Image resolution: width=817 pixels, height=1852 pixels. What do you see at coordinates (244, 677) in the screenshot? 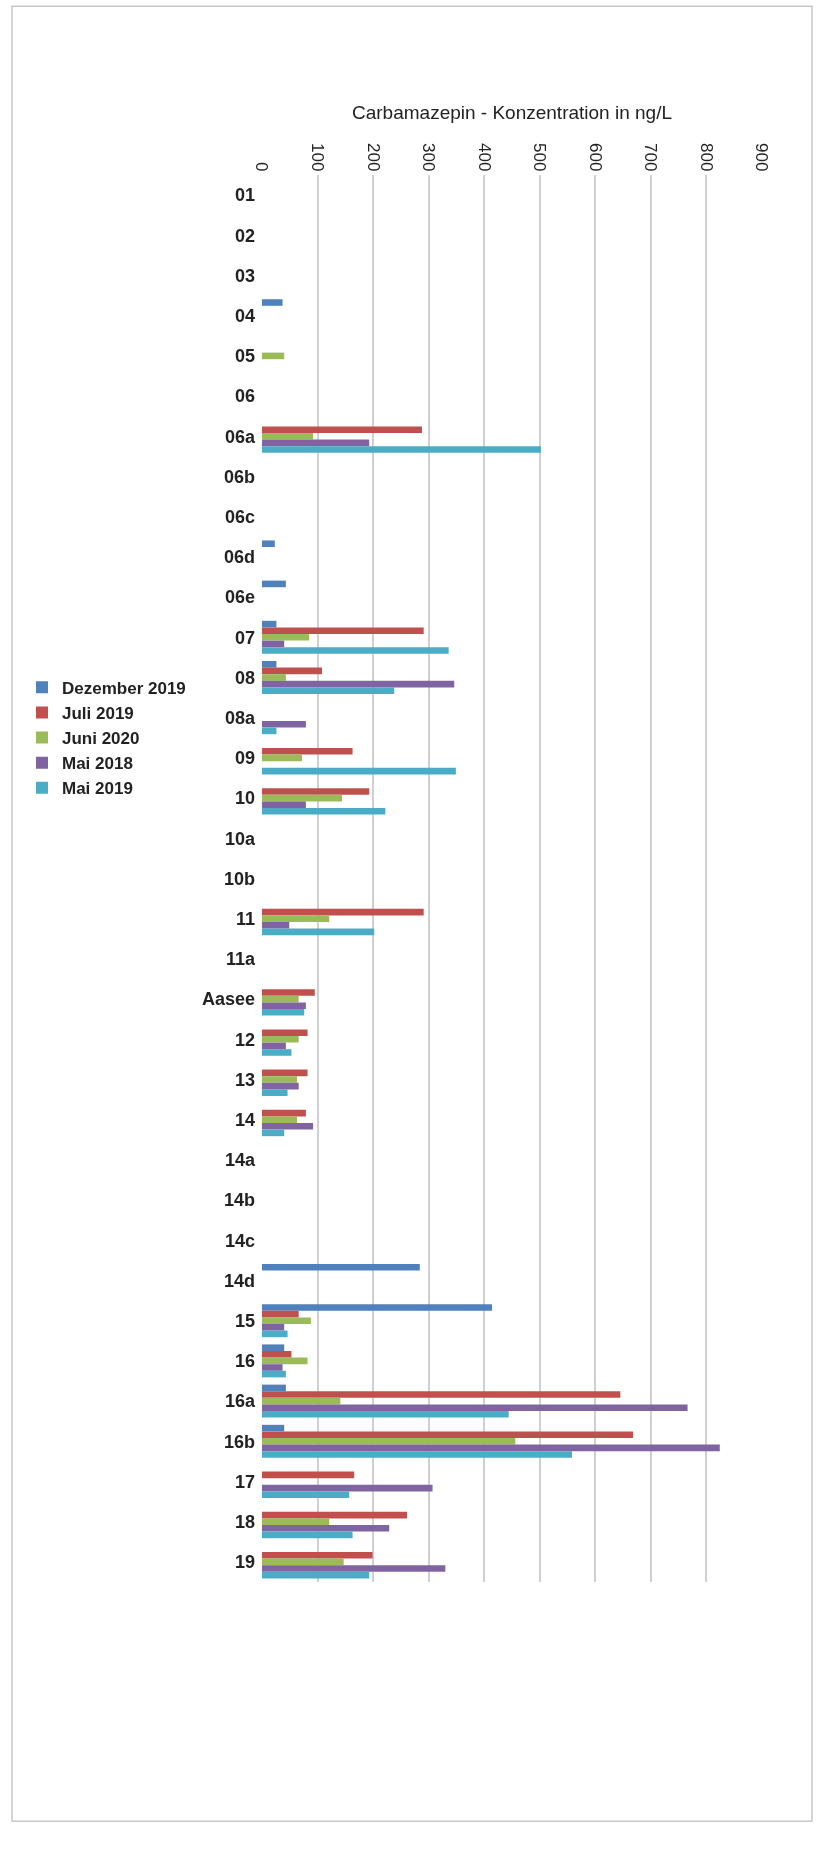
I see `y-tick-label: 08` at bounding box center [244, 677].